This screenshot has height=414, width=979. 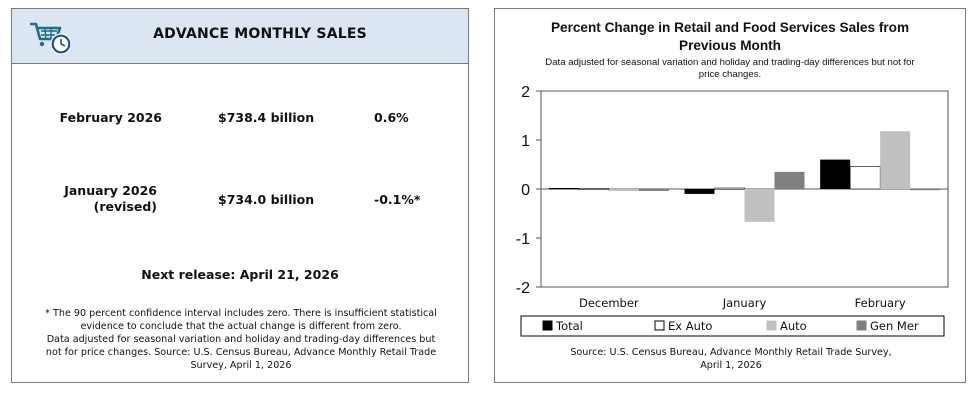 I want to click on shopping-cart-clock-icon, so click(x=50, y=38).